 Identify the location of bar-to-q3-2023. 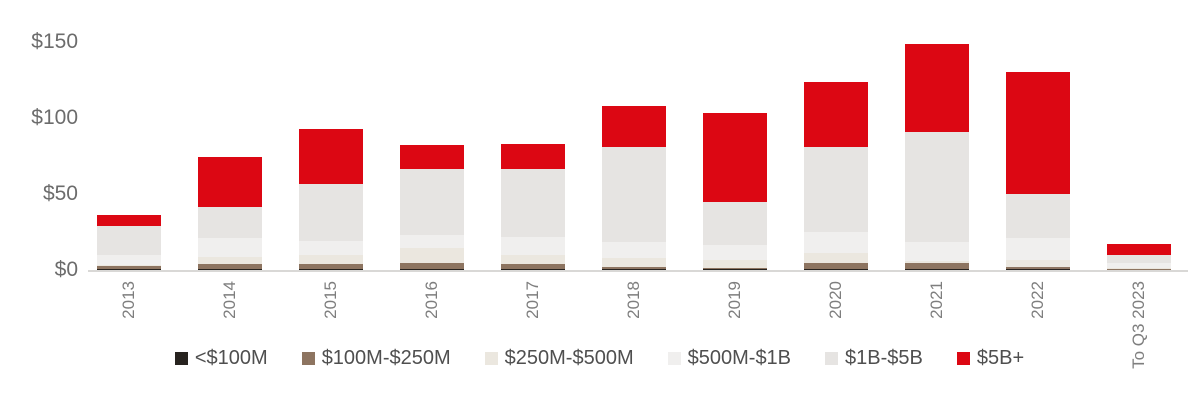
(1139, 257).